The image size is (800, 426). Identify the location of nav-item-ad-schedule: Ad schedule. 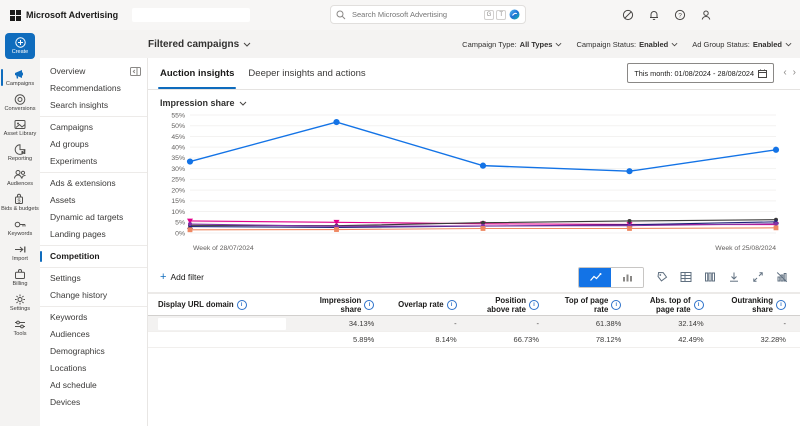
(73, 385).